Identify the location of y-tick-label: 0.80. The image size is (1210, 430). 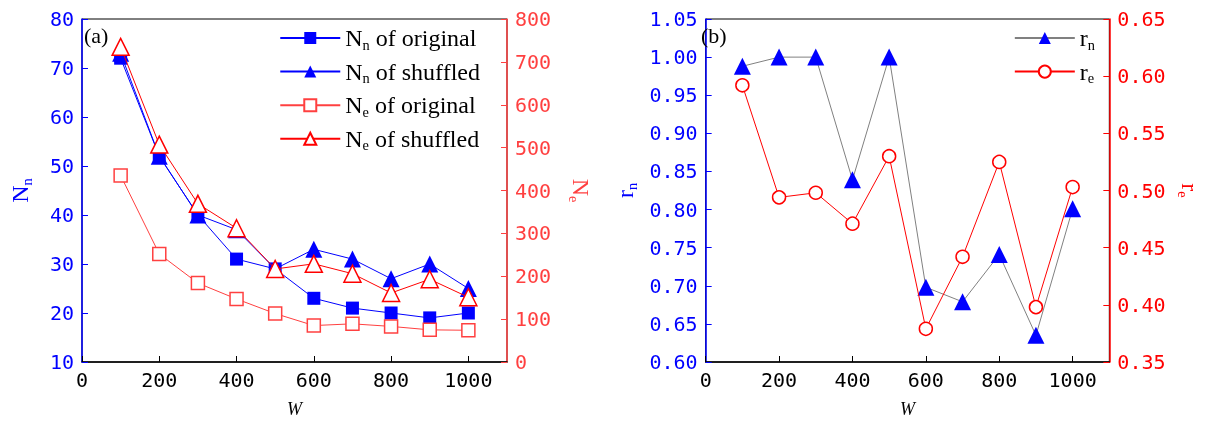
(673, 209).